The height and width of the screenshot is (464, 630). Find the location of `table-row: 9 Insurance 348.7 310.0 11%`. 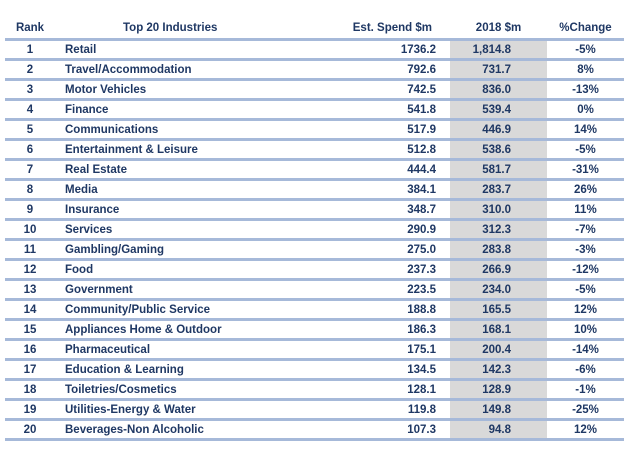

table-row: 9 Insurance 348.7 310.0 11% is located at coordinates (314, 210).